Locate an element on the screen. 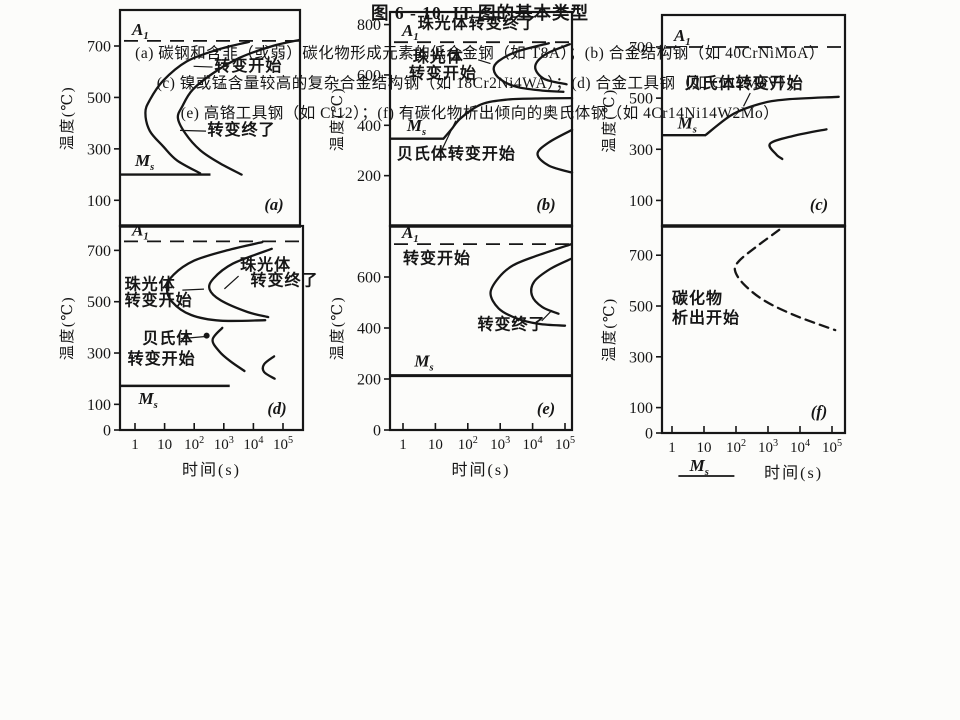  annotation-text: 贝氏体 is located at coordinates (167, 337).